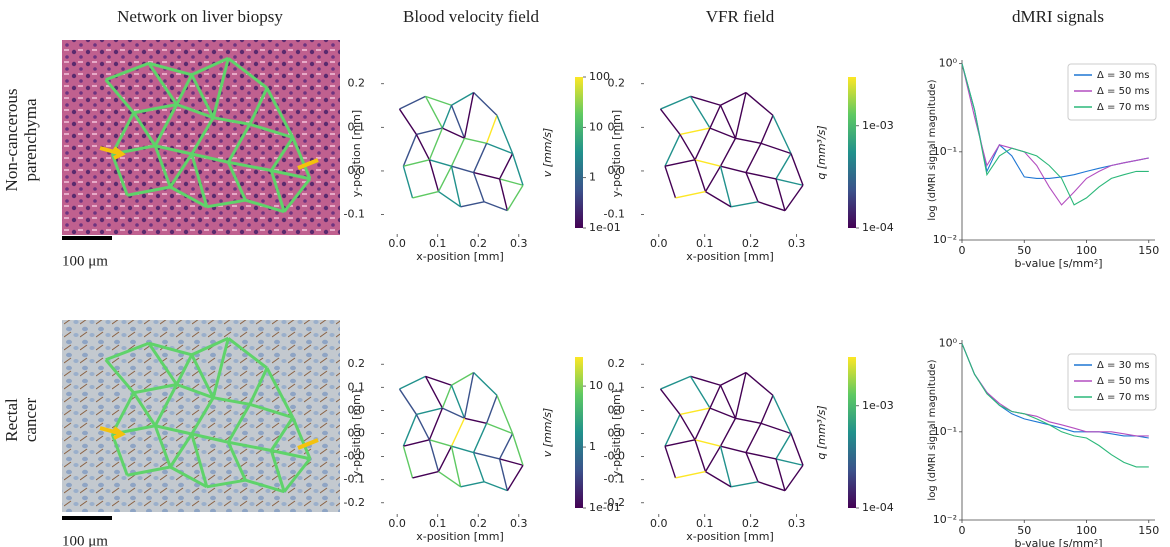 This screenshot has height=547, width=1170. What do you see at coordinates (705, 523) in the screenshot?
I see `x-tick-label: 0.1` at bounding box center [705, 523].